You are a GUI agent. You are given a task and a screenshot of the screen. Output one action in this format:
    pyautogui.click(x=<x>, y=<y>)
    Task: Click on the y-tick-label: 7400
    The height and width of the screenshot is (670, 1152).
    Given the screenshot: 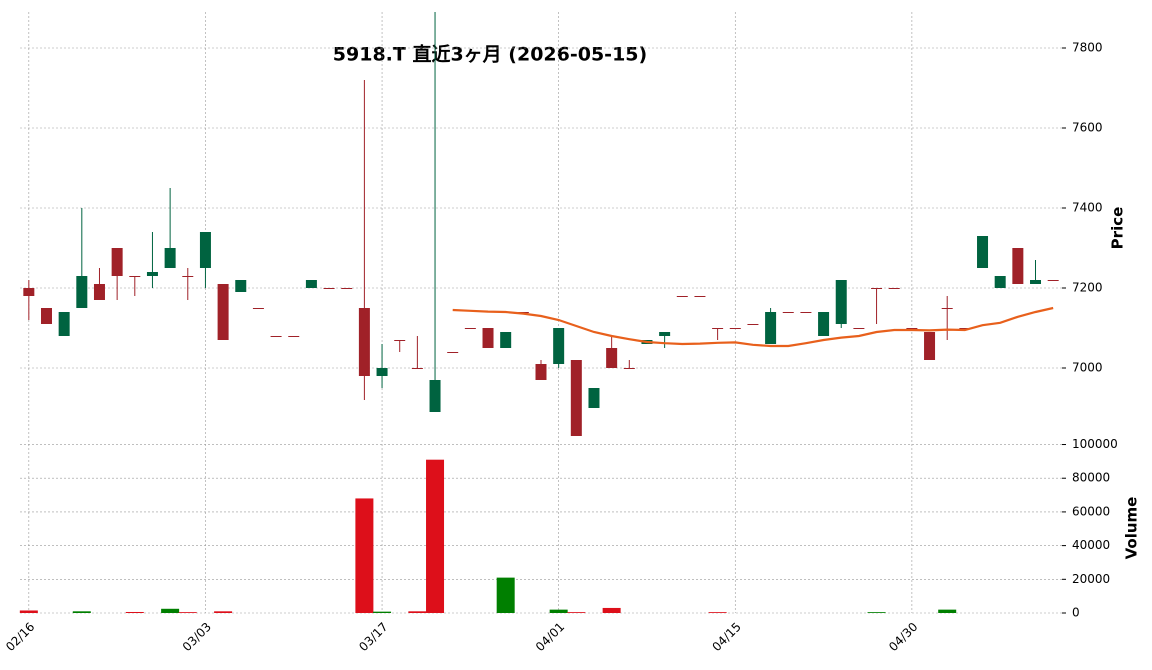 What is the action you would take?
    pyautogui.click(x=1087, y=208)
    